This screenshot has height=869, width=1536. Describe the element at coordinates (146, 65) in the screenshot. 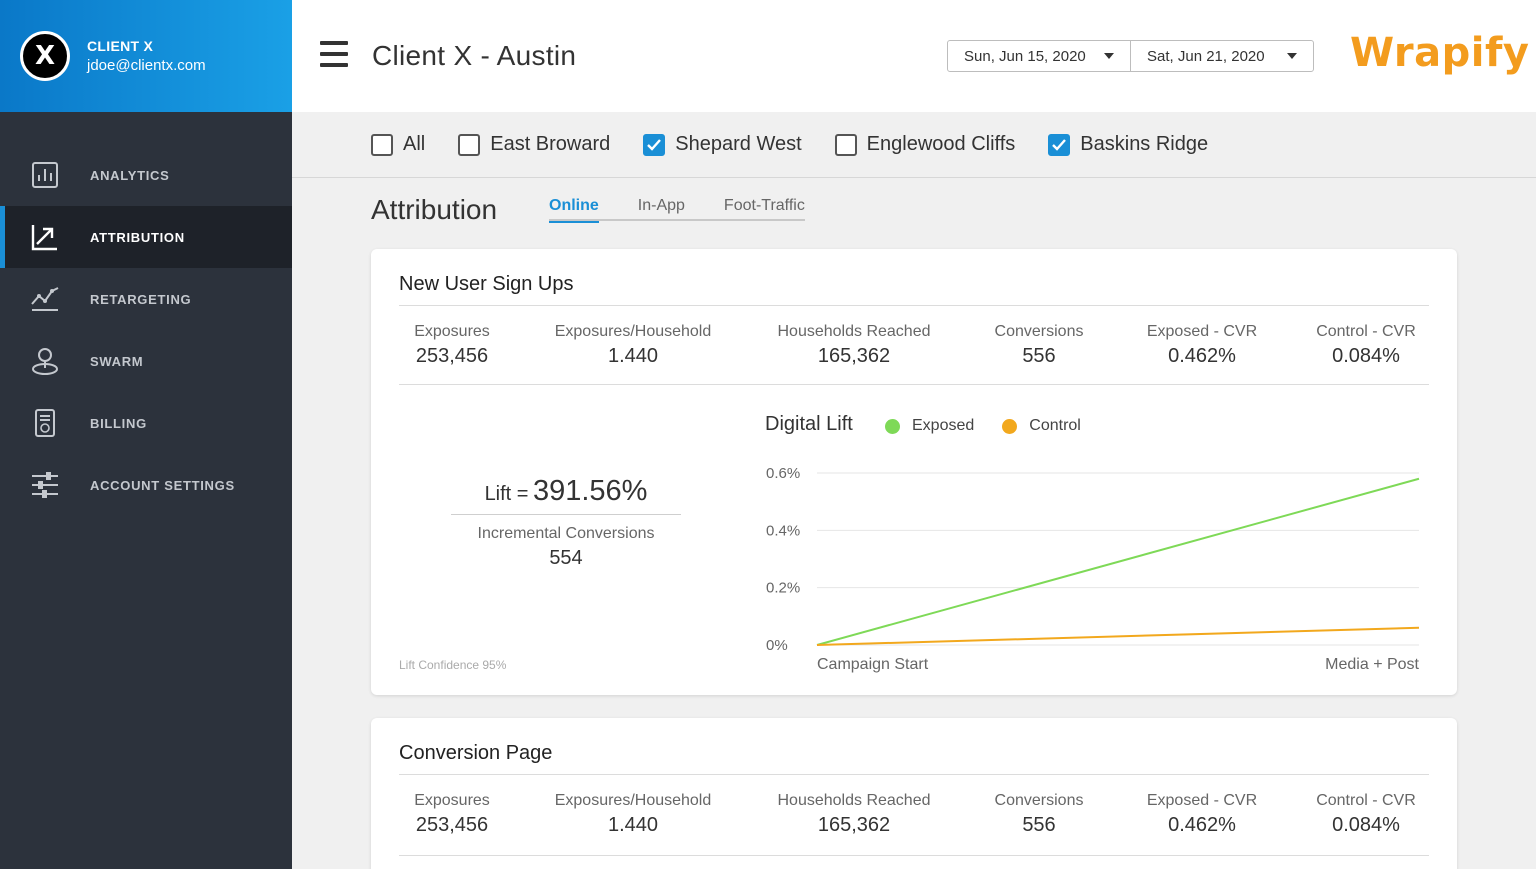

I see `account-email: jdoe@clientx.com` at that location.